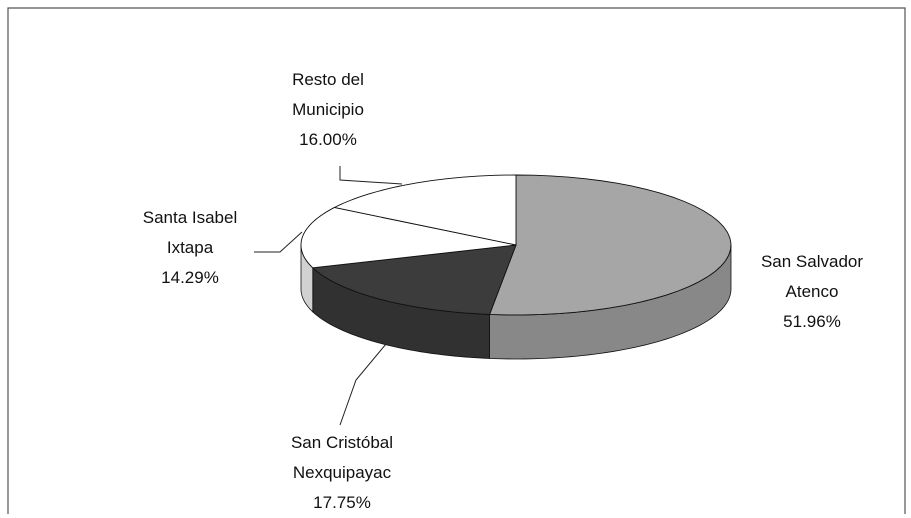 The image size is (911, 518). What do you see at coordinates (328, 94) in the screenshot?
I see `label-name: Resto del Municipio` at bounding box center [328, 94].